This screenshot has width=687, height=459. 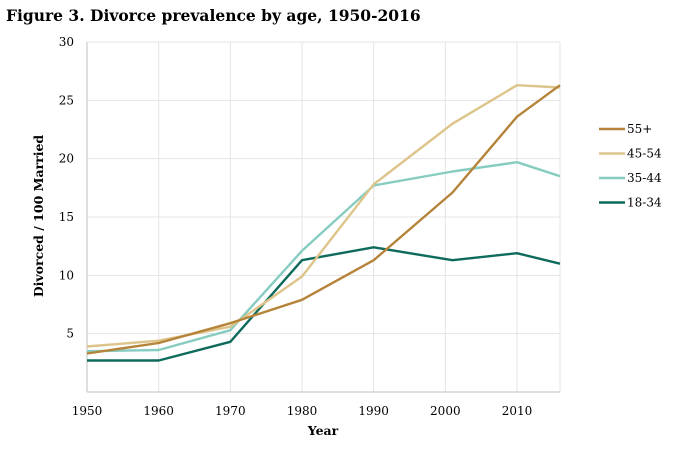 I want to click on legend: 55+ 45-54 35-44 18-34, so click(x=630, y=166).